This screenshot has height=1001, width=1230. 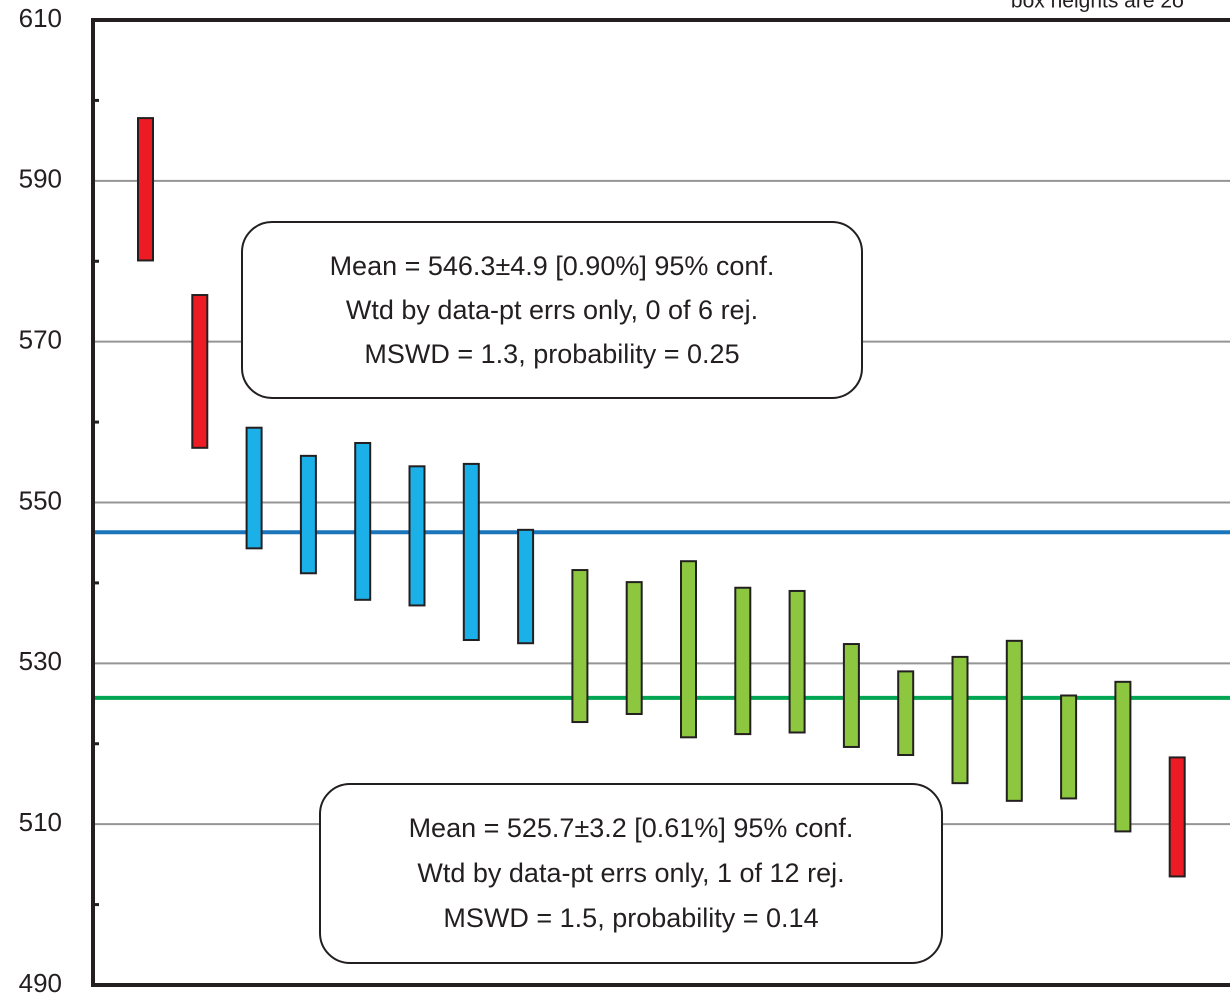 What do you see at coordinates (552, 266) in the screenshot?
I see `annotation-text: Mean = 546.3±4.9 [0.90%] 95% conf.` at bounding box center [552, 266].